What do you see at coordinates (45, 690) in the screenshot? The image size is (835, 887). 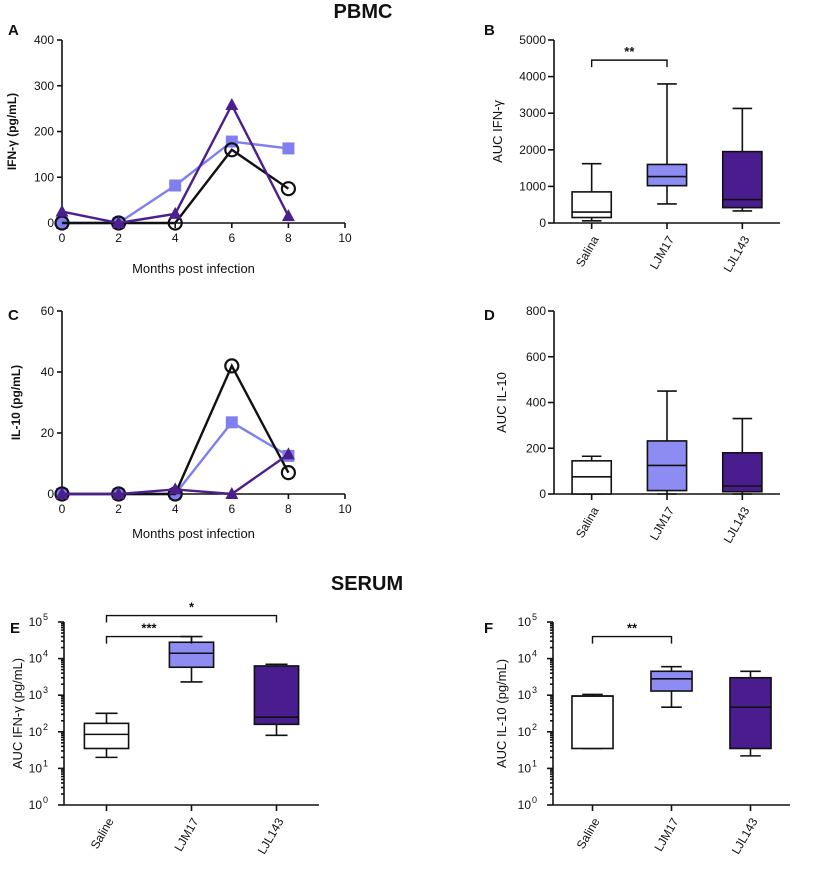 I see `y-tick-exponent: 3` at bounding box center [45, 690].